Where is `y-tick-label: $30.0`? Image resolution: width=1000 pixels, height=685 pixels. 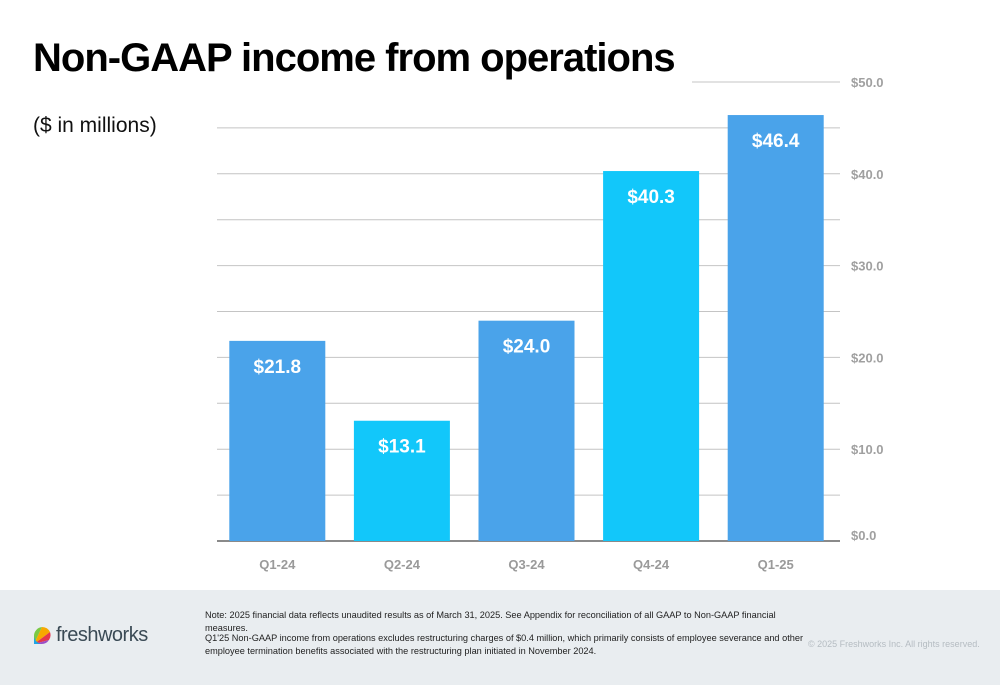
y-tick-label: $30.0 is located at coordinates (867, 266).